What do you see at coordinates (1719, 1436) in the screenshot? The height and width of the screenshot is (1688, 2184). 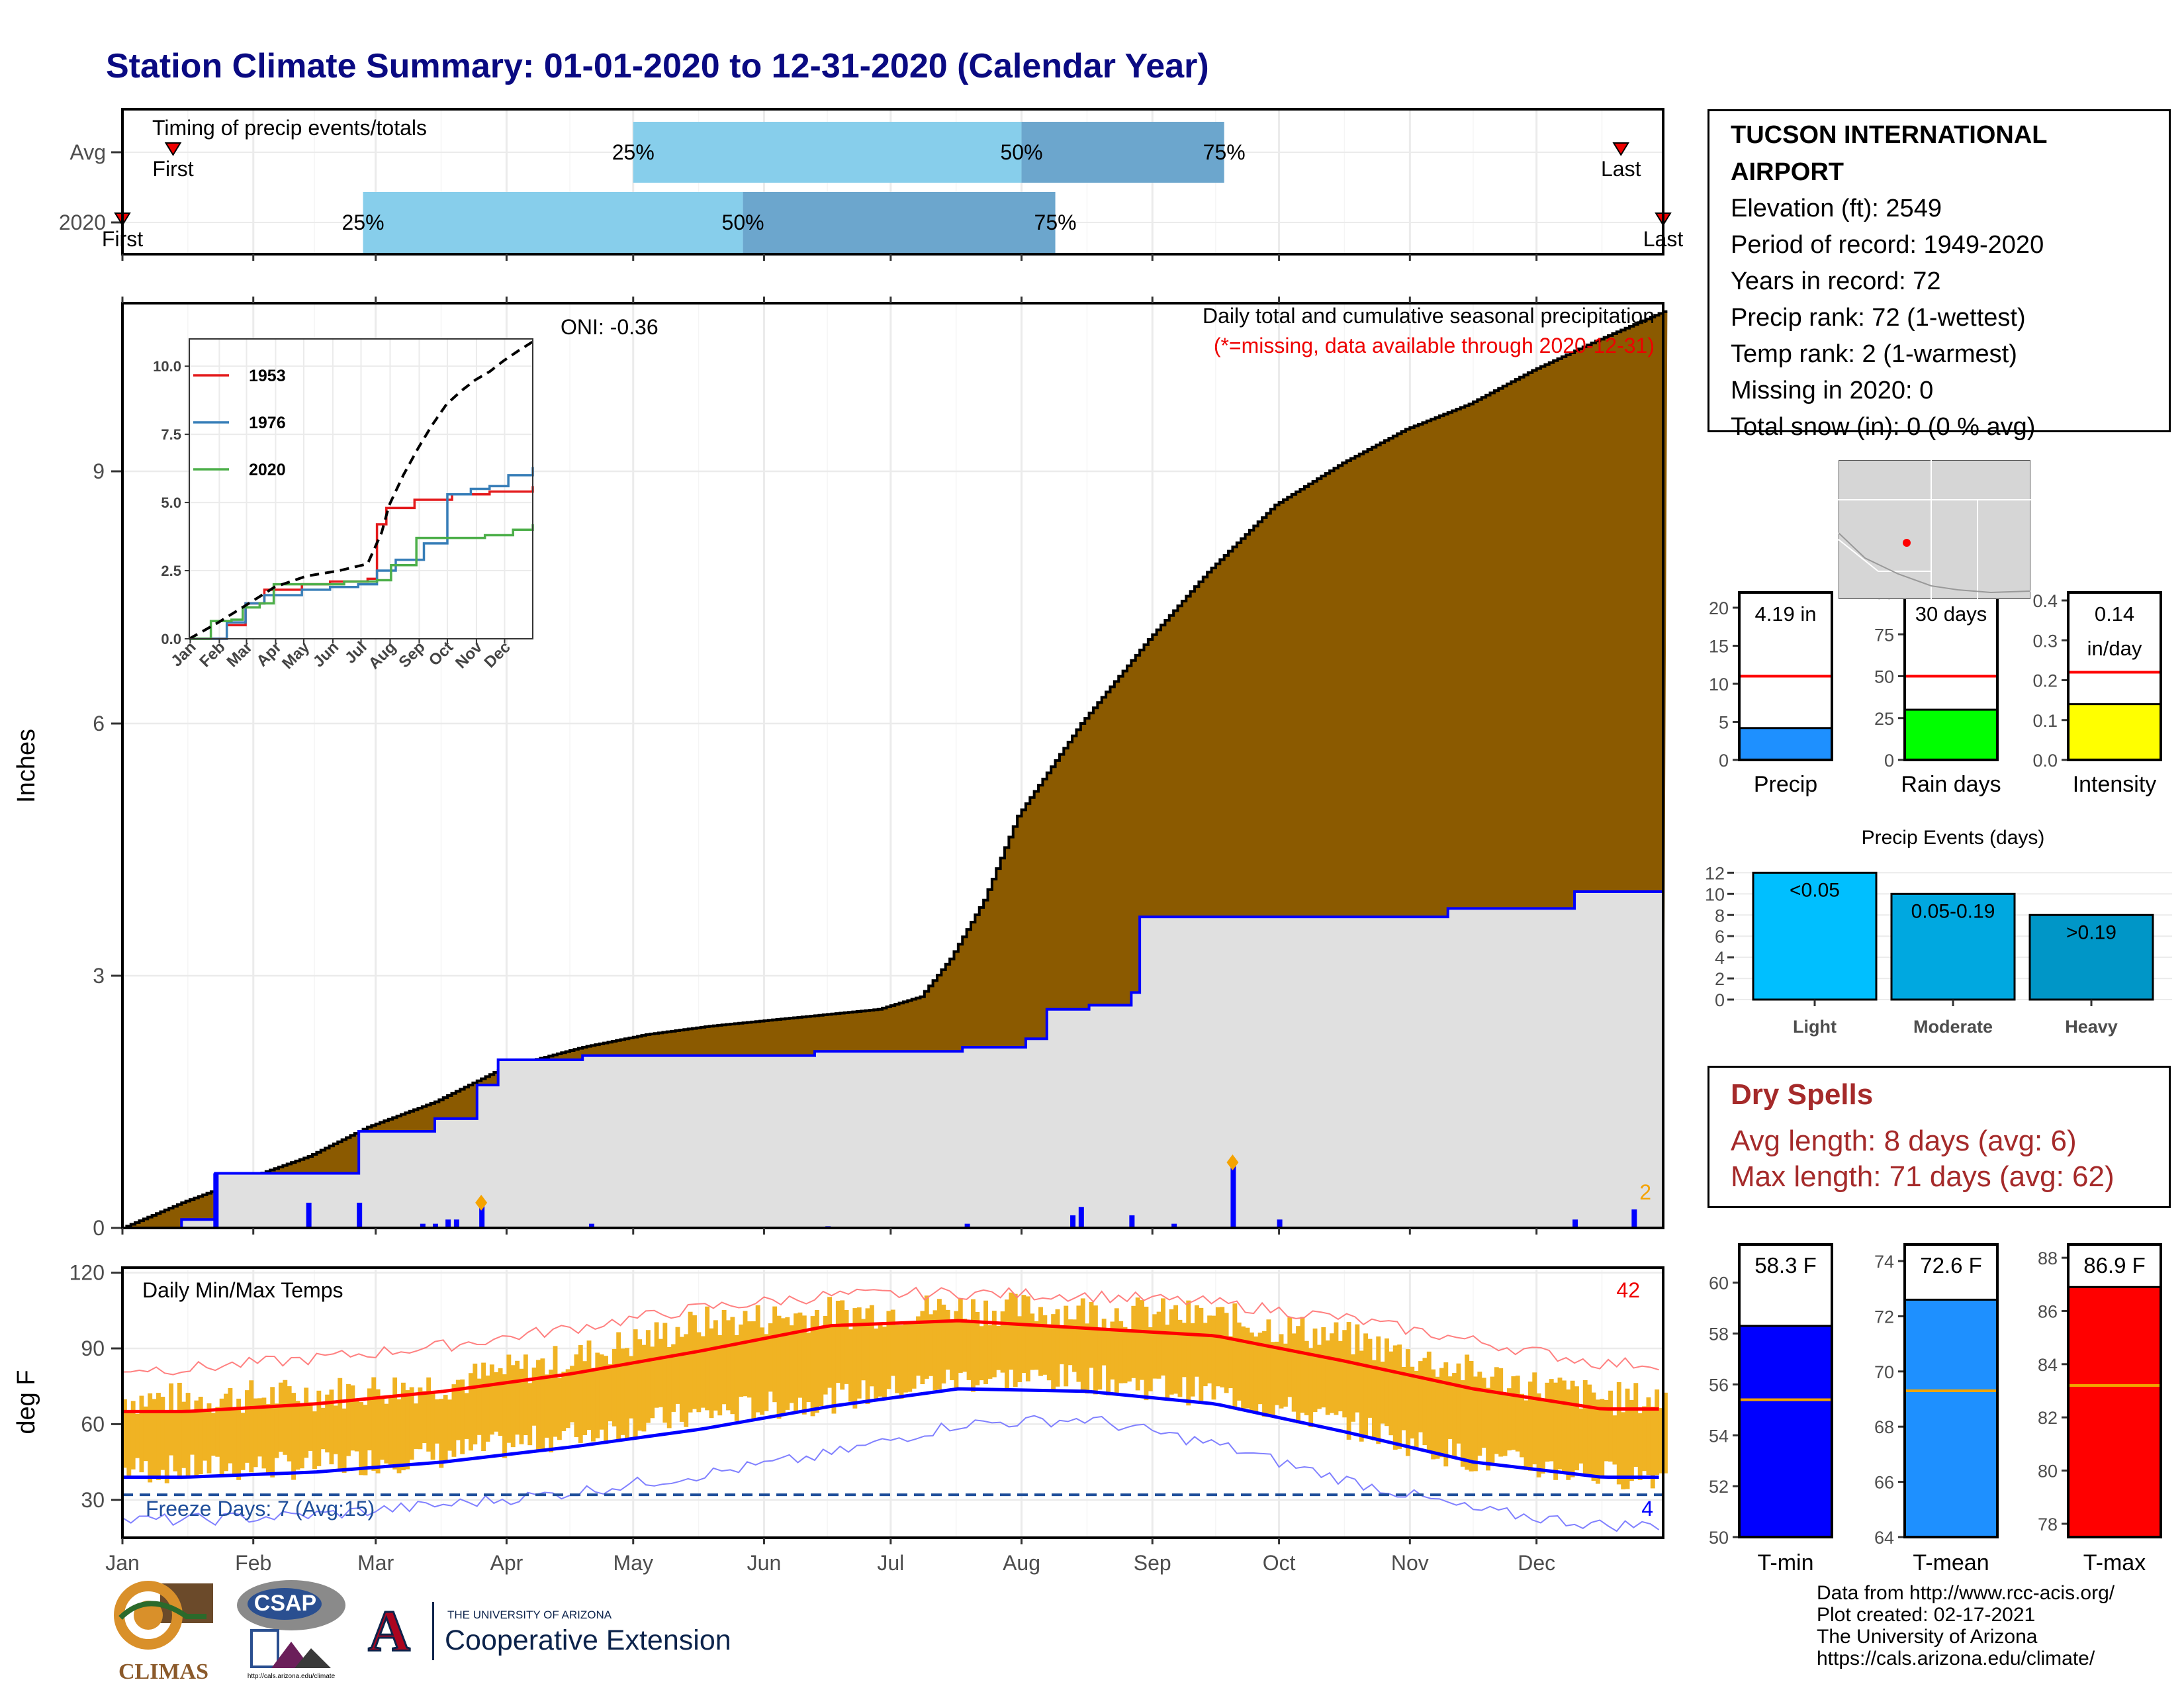 I see `temp-gauge-tick-label: 54` at bounding box center [1719, 1436].